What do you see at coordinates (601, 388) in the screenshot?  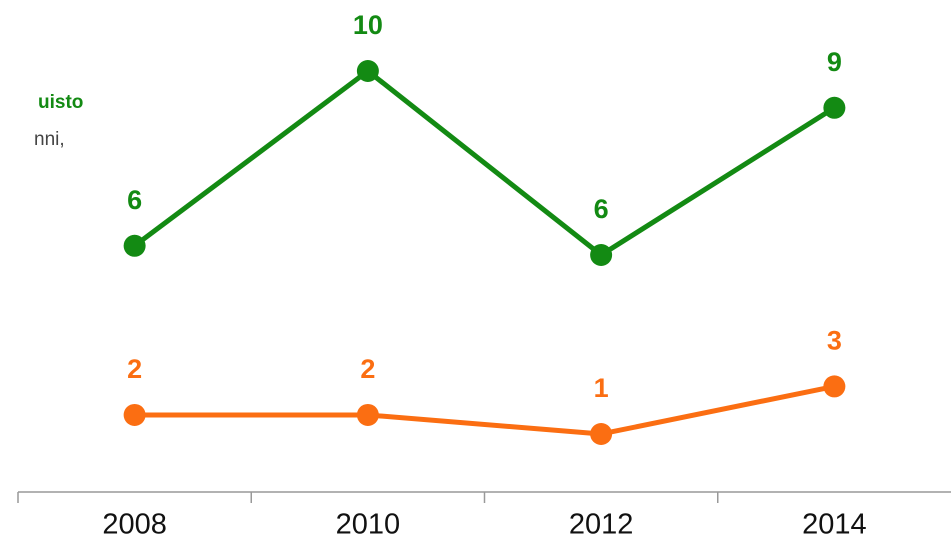 I see `data-label: 1` at bounding box center [601, 388].